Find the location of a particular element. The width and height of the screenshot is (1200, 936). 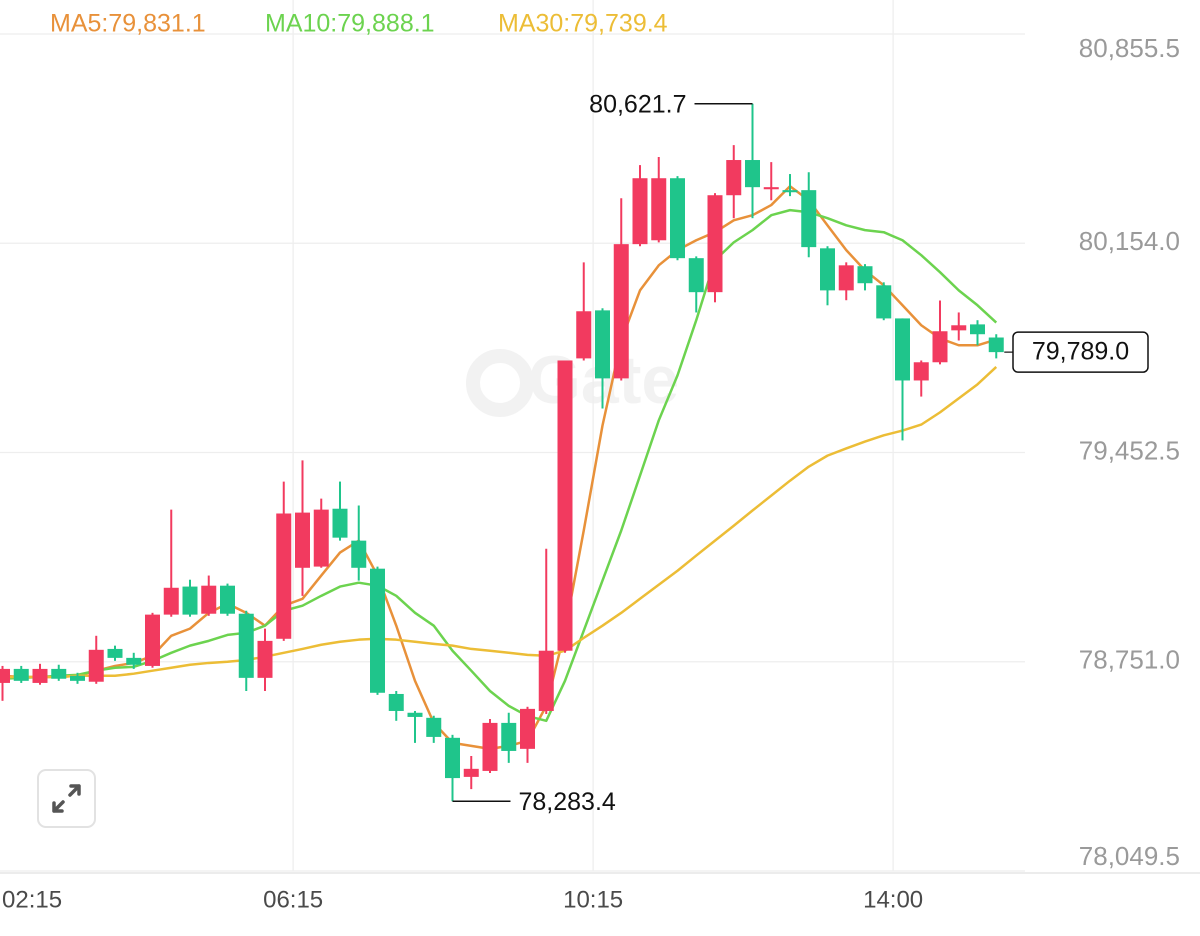

fullscreen-box is located at coordinates (66, 798).